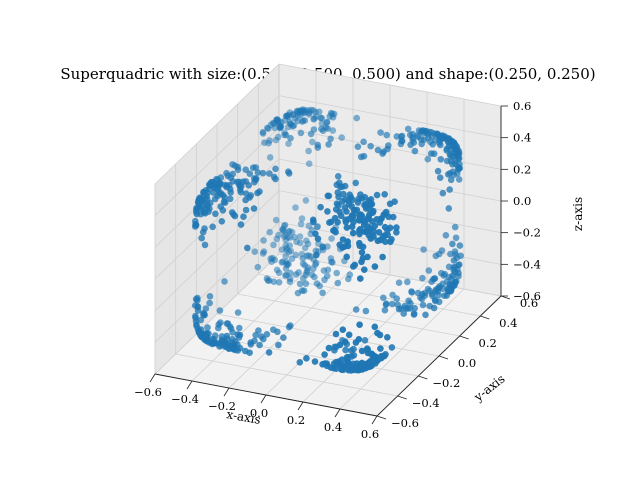 This screenshot has height=480, width=640. What do you see at coordinates (259, 413) in the screenshot?
I see `x-tick-label: 0.0` at bounding box center [259, 413].